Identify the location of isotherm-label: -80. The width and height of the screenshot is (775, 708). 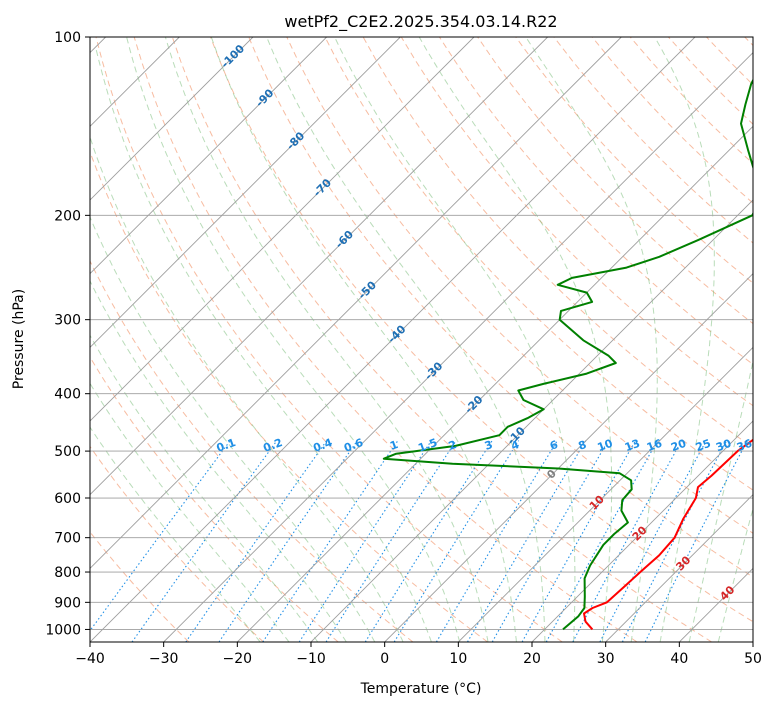
(295, 140).